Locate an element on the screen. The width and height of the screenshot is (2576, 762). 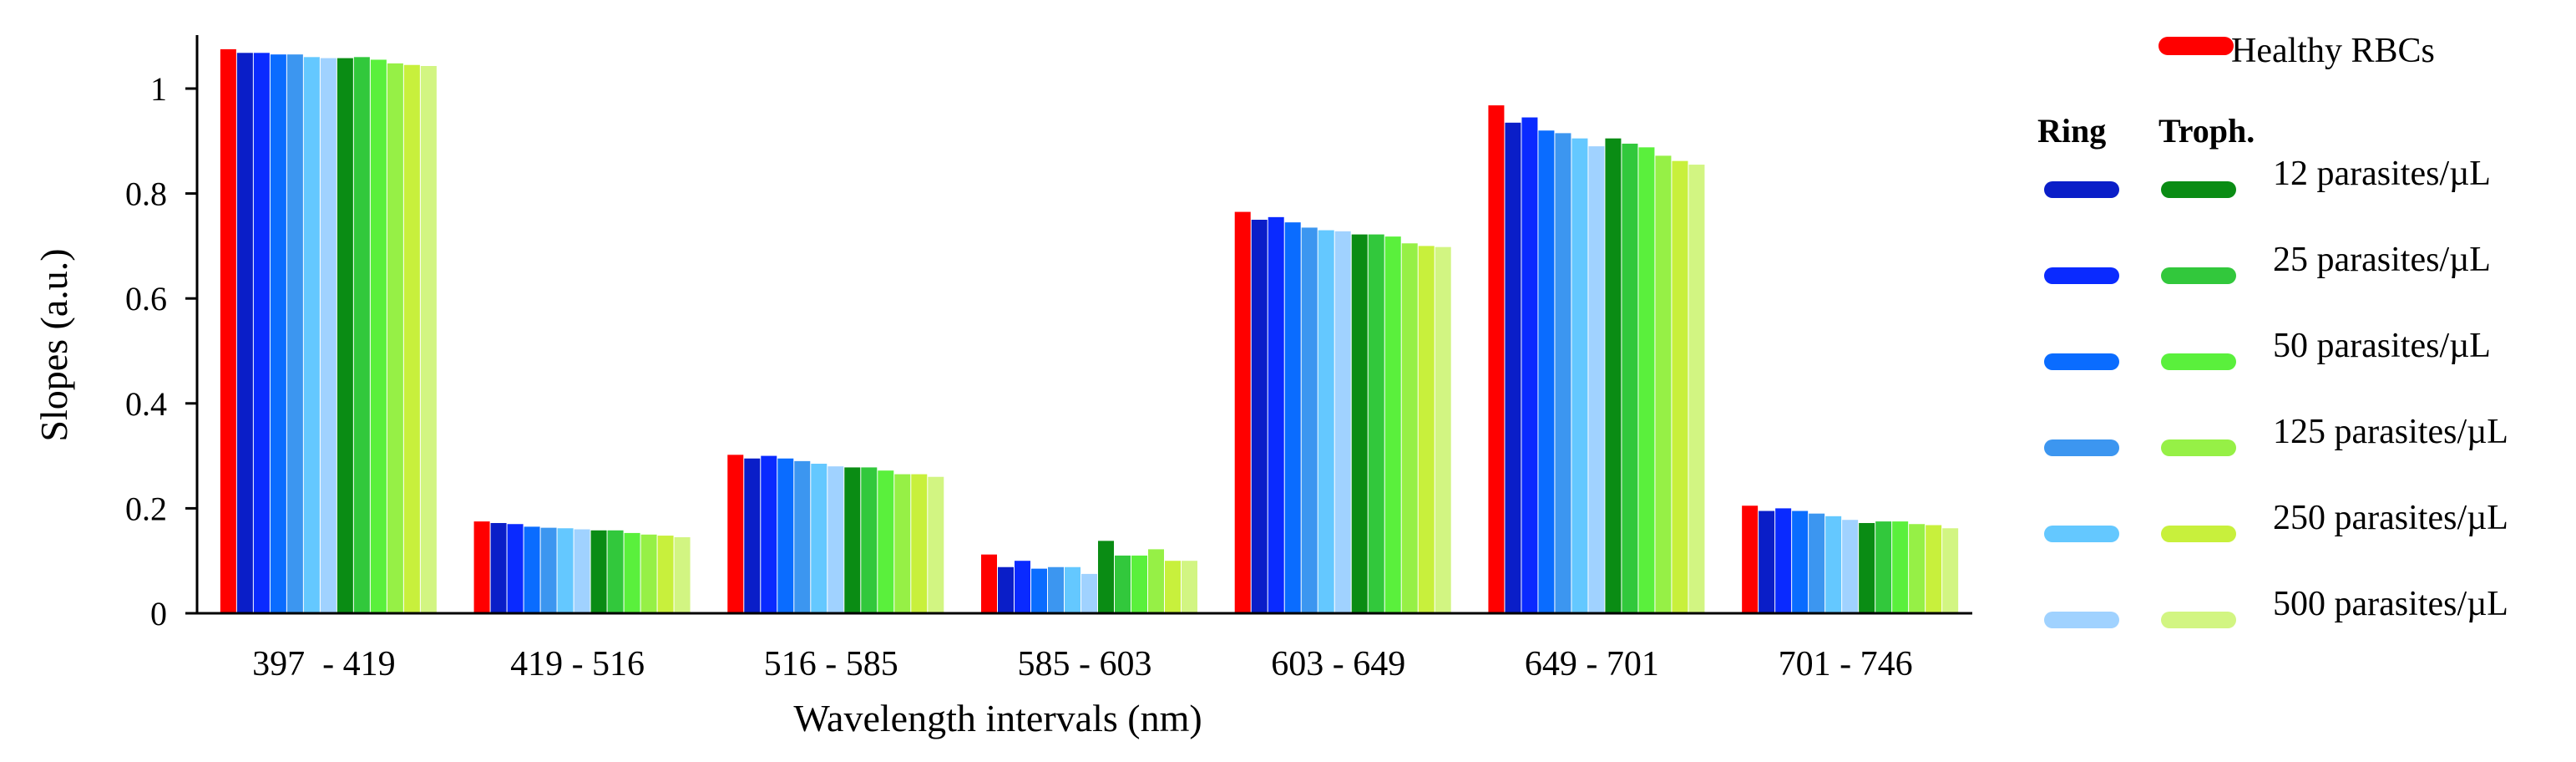
legend-density-label: 12 parasites/µL is located at coordinates (2382, 174).